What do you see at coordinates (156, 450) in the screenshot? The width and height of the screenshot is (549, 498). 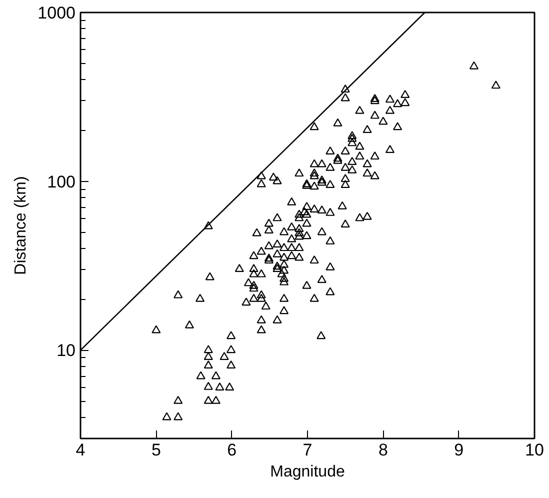 I see `x-tick-label: 5` at bounding box center [156, 450].